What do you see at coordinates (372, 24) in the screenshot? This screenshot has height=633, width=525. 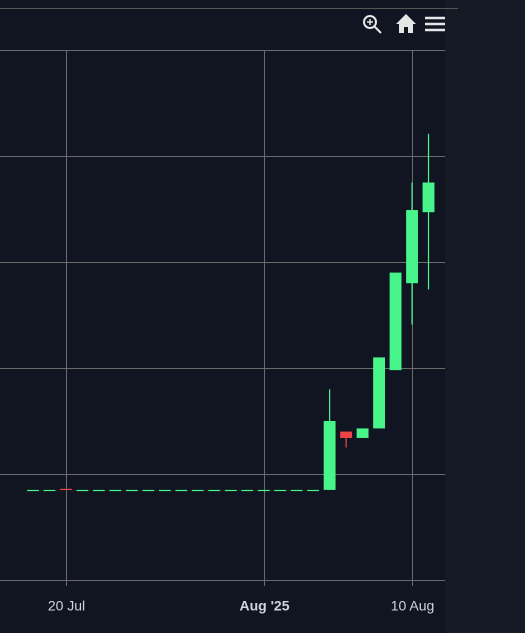 I see `zoom-button` at bounding box center [372, 24].